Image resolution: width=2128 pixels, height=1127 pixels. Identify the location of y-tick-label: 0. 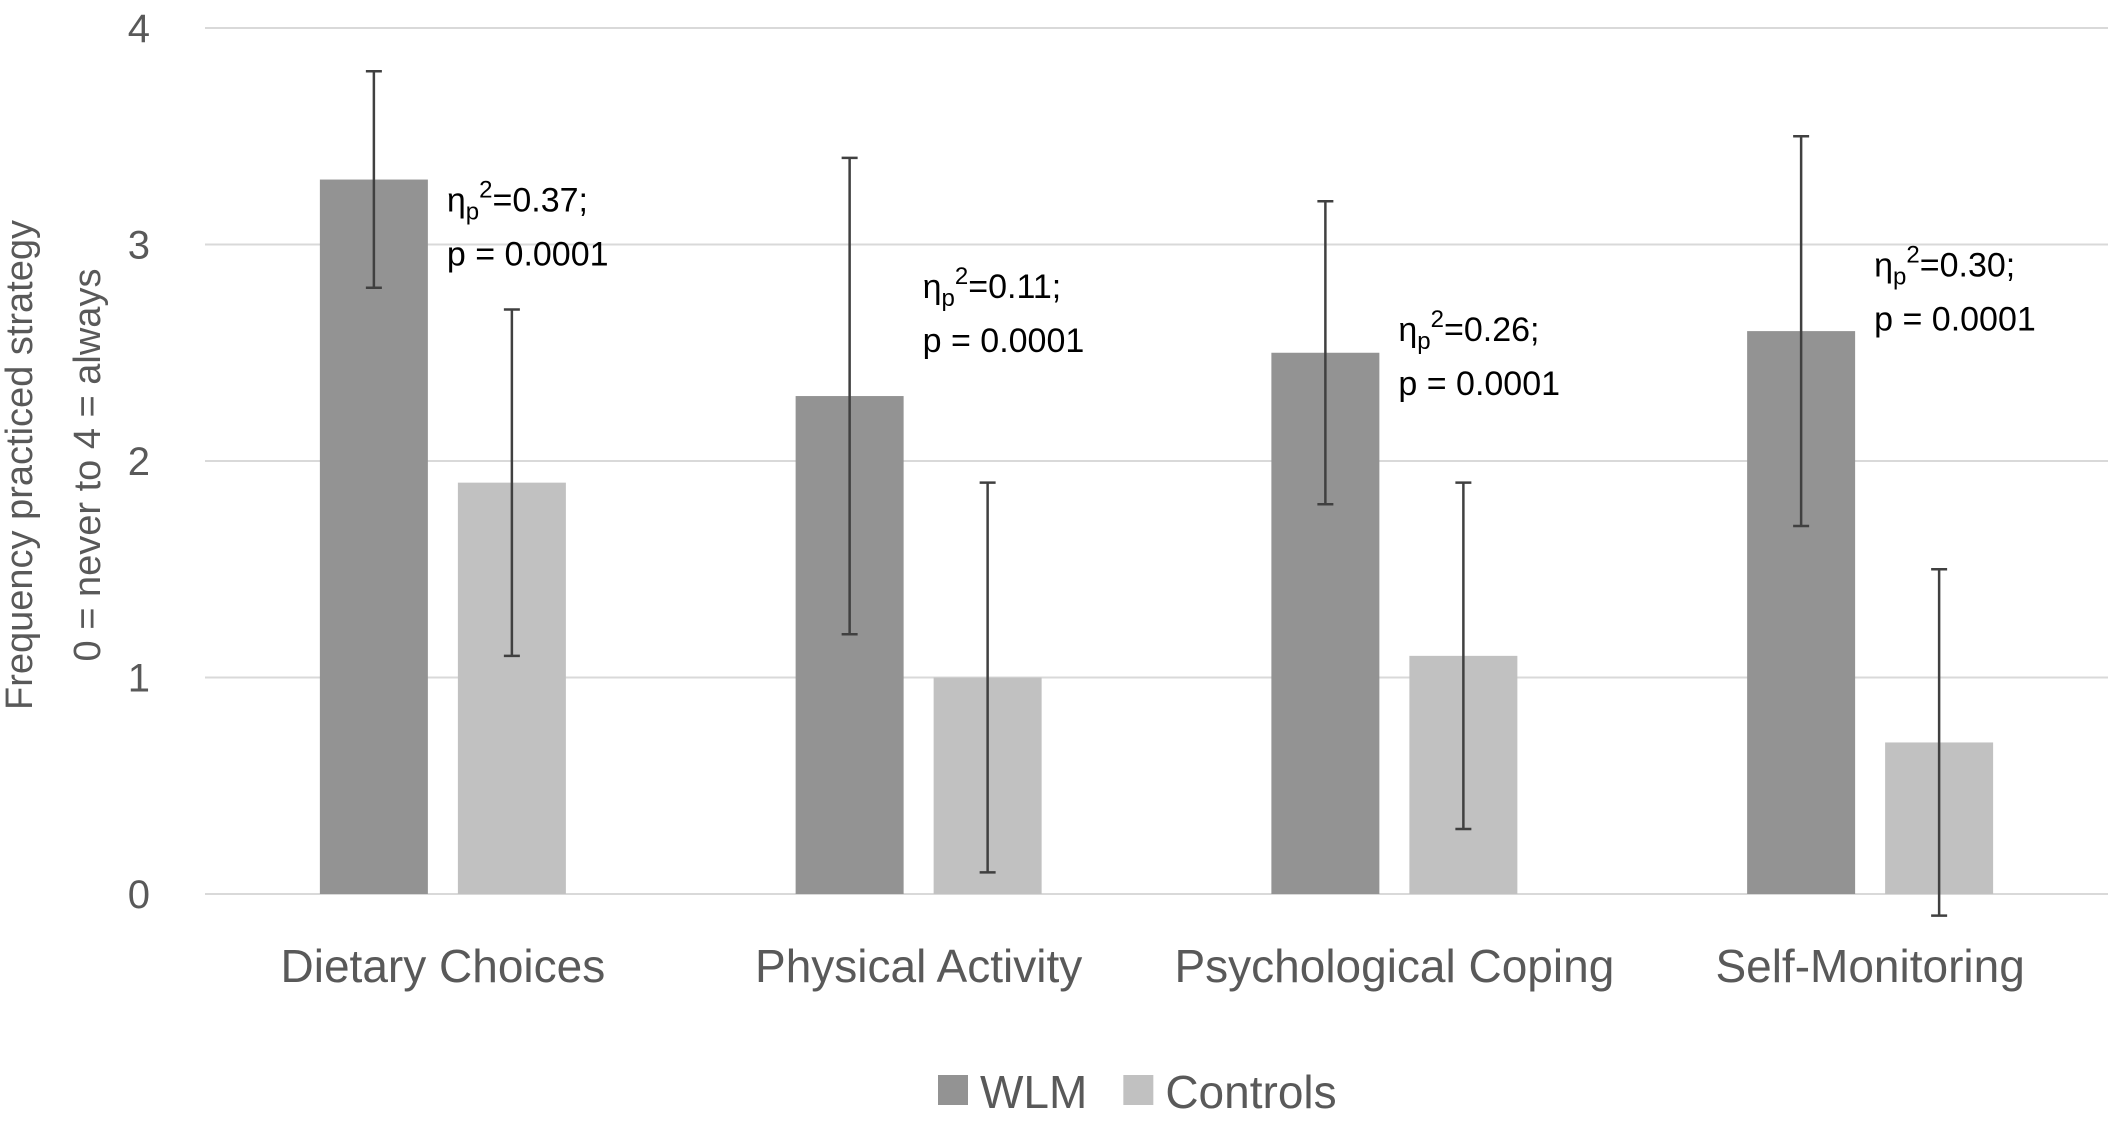
(139, 895).